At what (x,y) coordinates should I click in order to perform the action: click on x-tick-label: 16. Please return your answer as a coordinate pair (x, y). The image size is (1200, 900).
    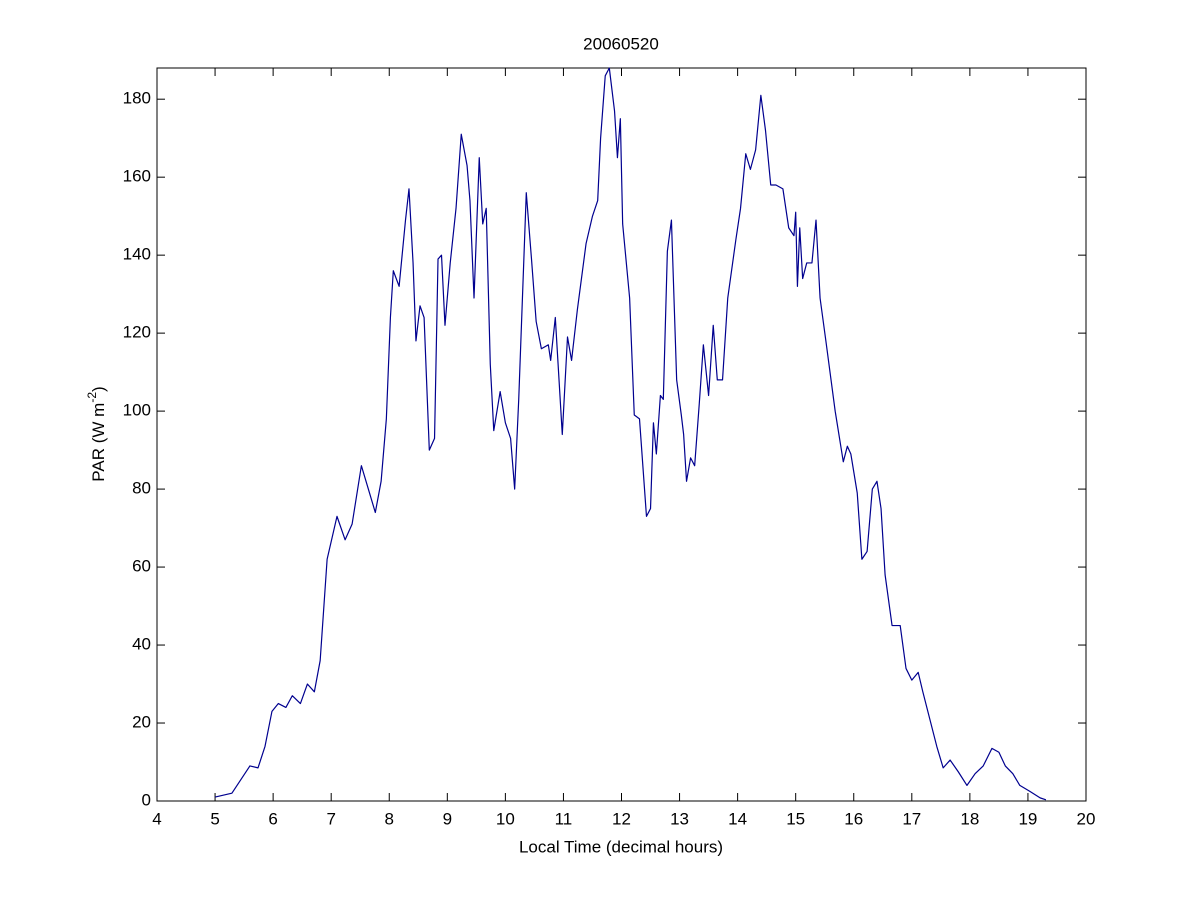
    Looking at the image, I should click on (853, 818).